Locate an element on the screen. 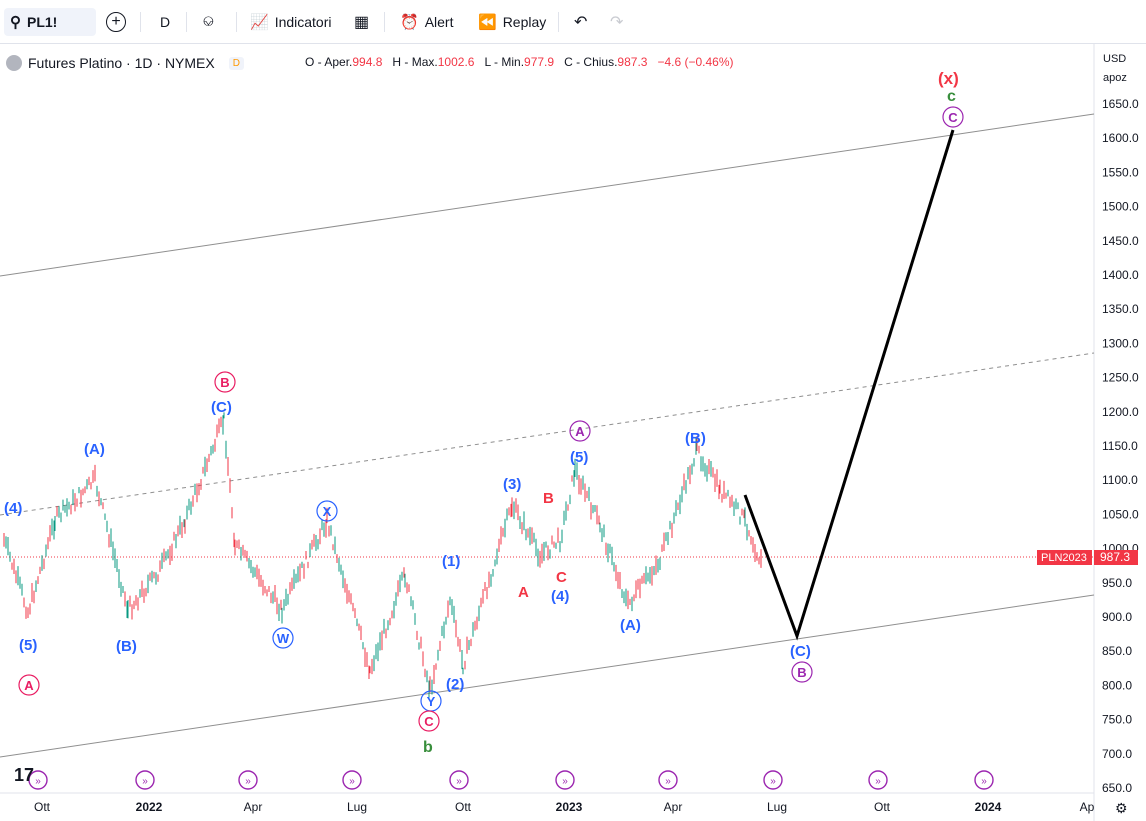 The image size is (1146, 821). open-value: 994.8 is located at coordinates (367, 62).